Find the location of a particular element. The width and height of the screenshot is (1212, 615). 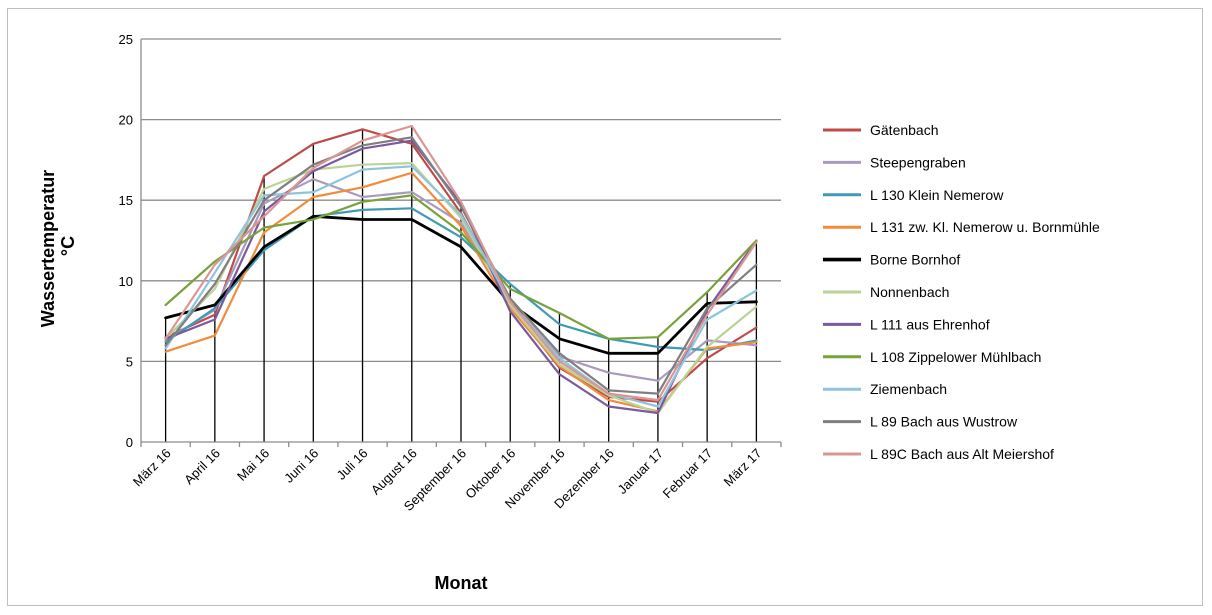

legend-label-7: L 108 Zippelower Mühlbach is located at coordinates (955, 357).